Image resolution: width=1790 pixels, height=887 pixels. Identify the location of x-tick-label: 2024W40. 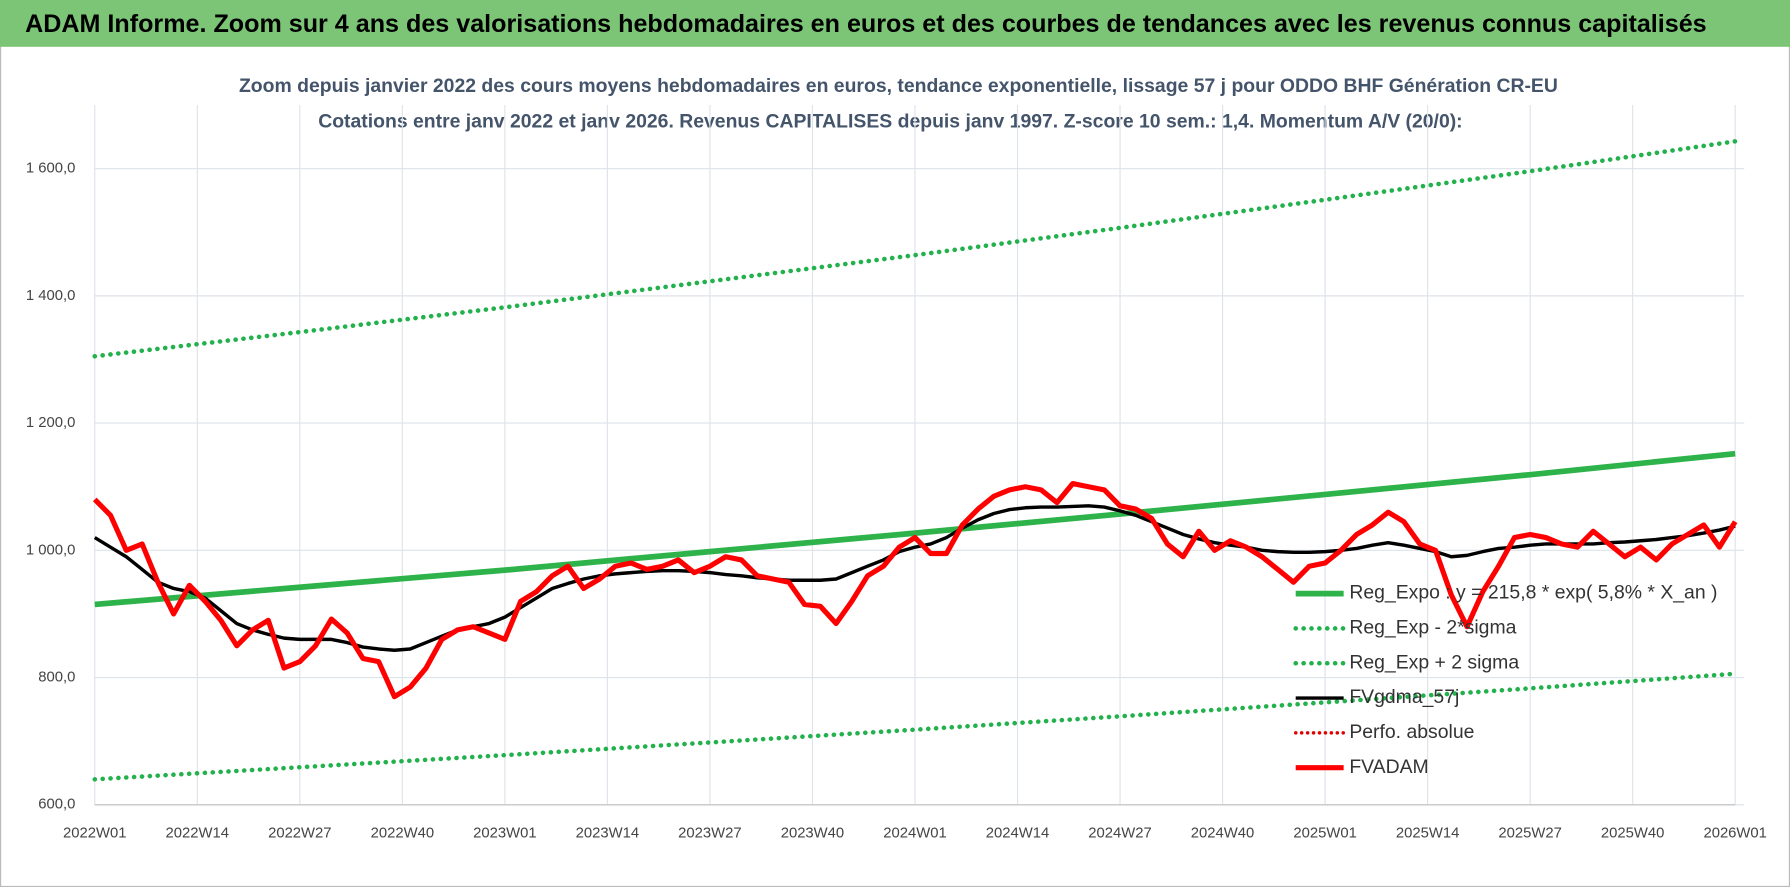
(1222, 833).